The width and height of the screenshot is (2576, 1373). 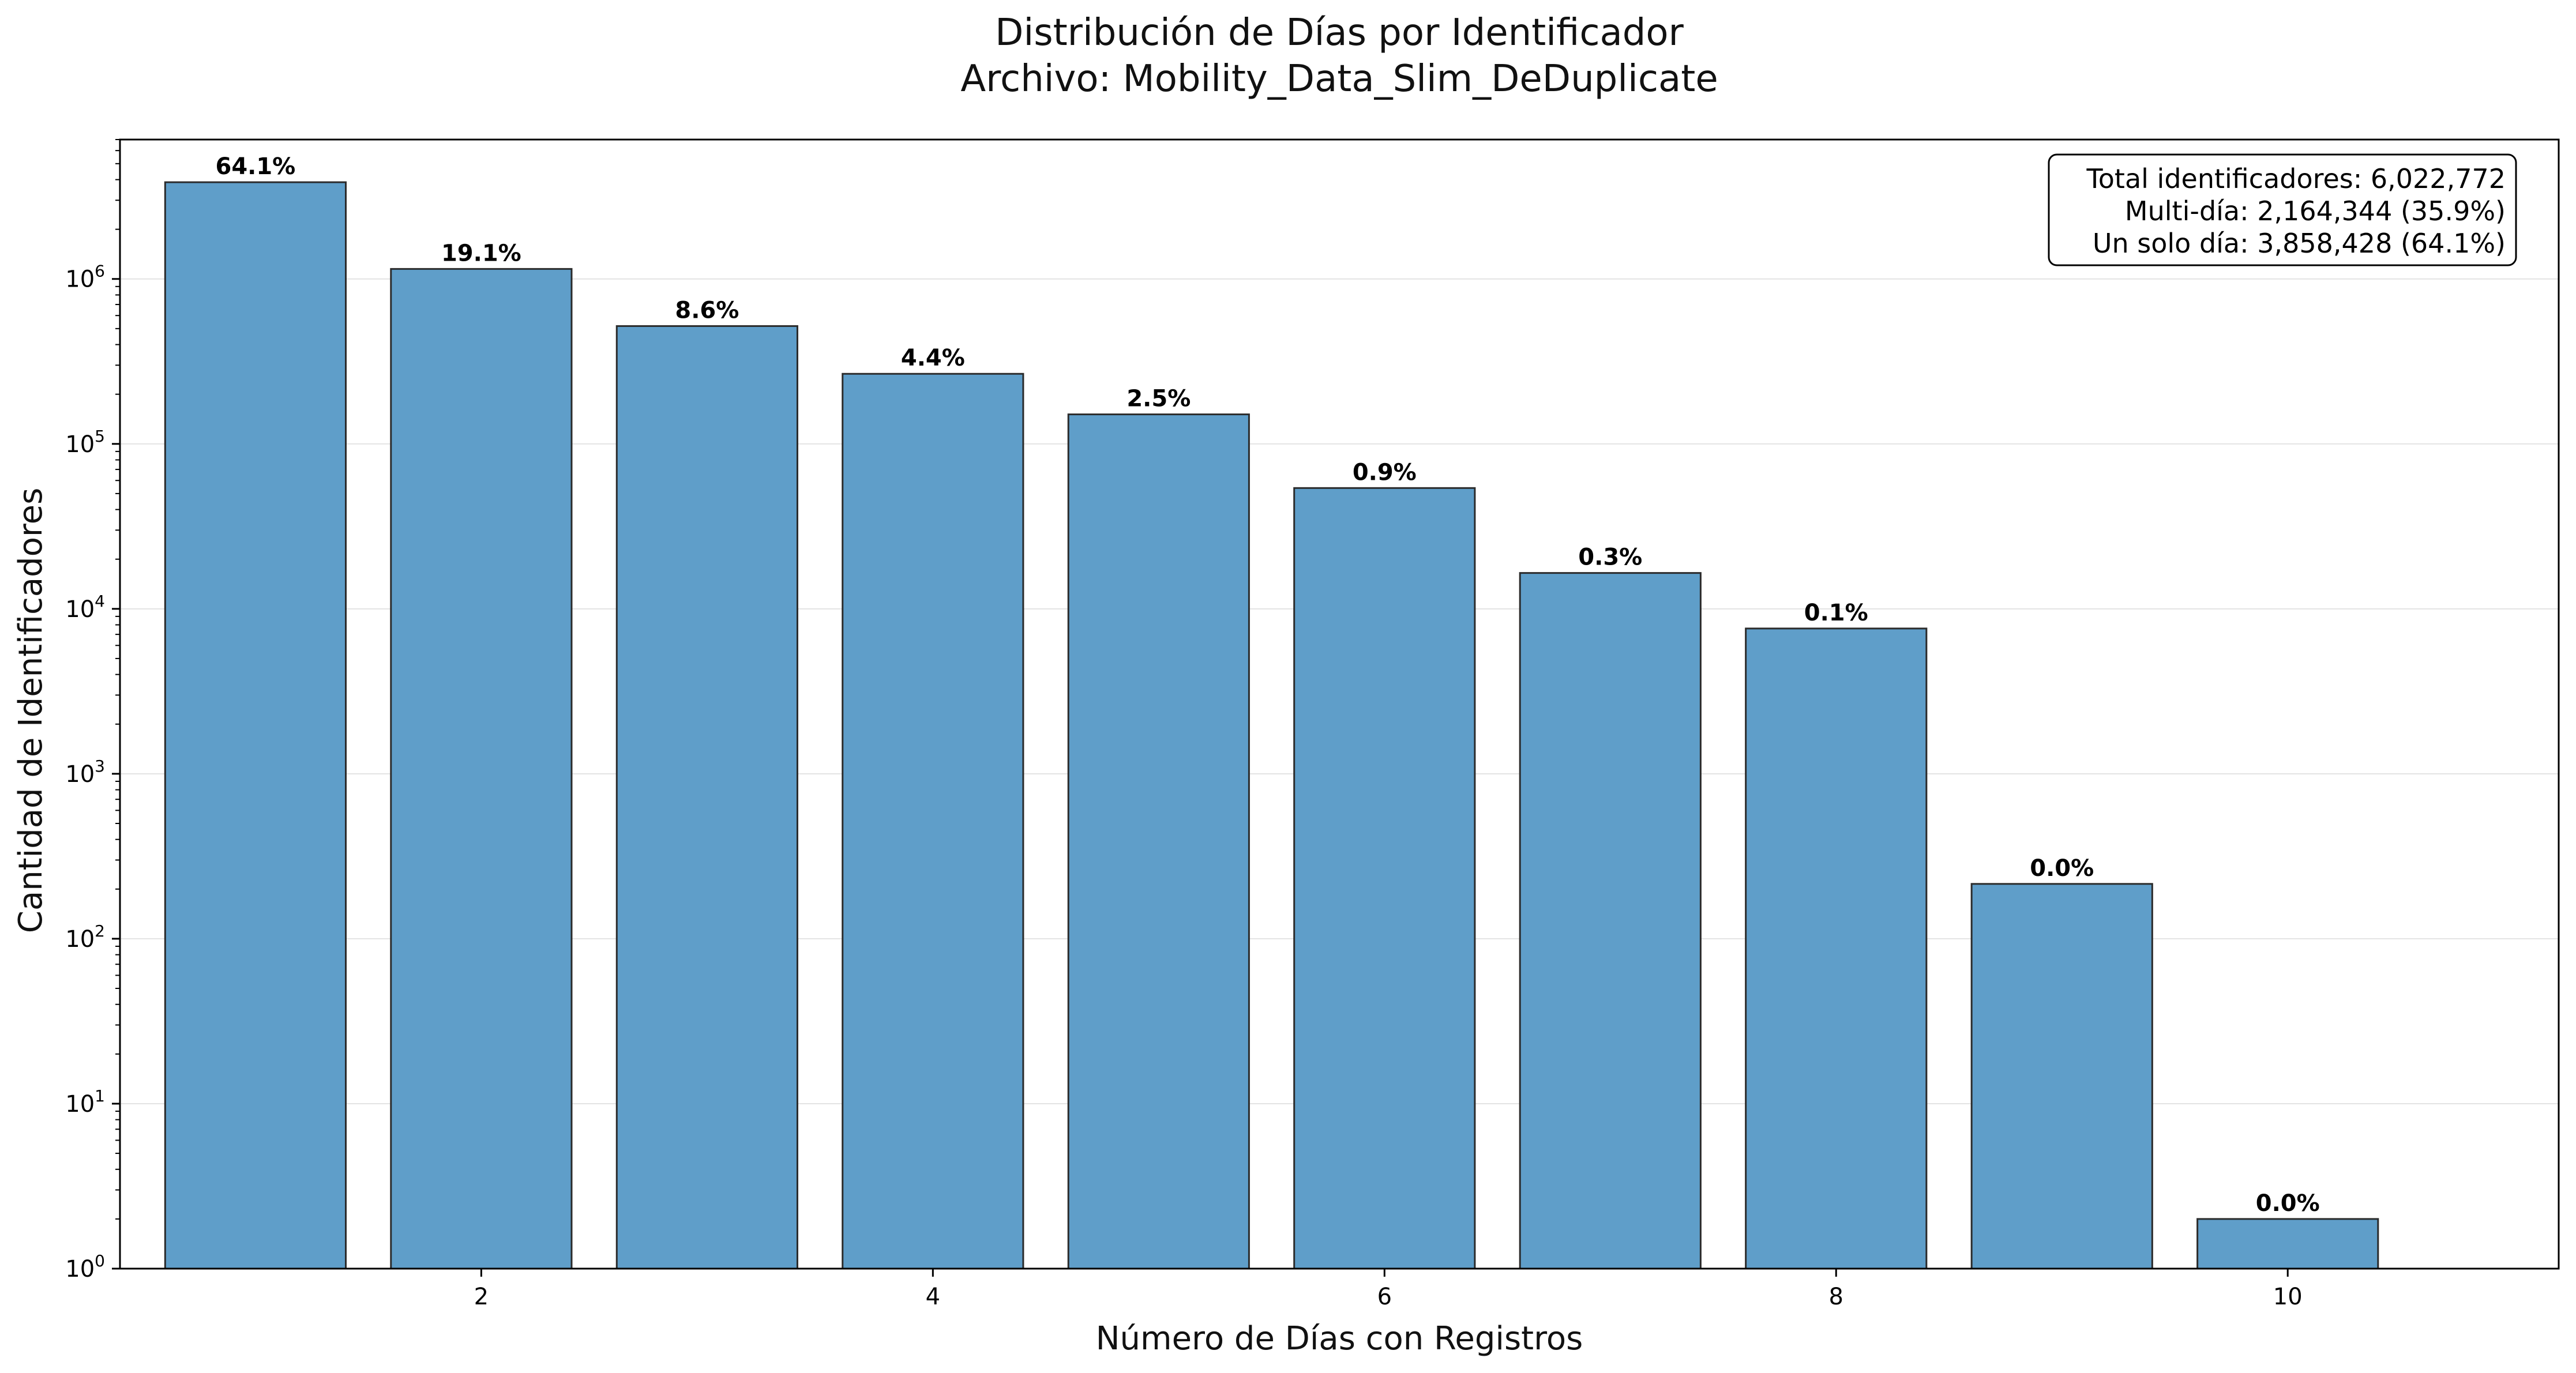 I want to click on x-tick-label: 2, so click(x=481, y=1297).